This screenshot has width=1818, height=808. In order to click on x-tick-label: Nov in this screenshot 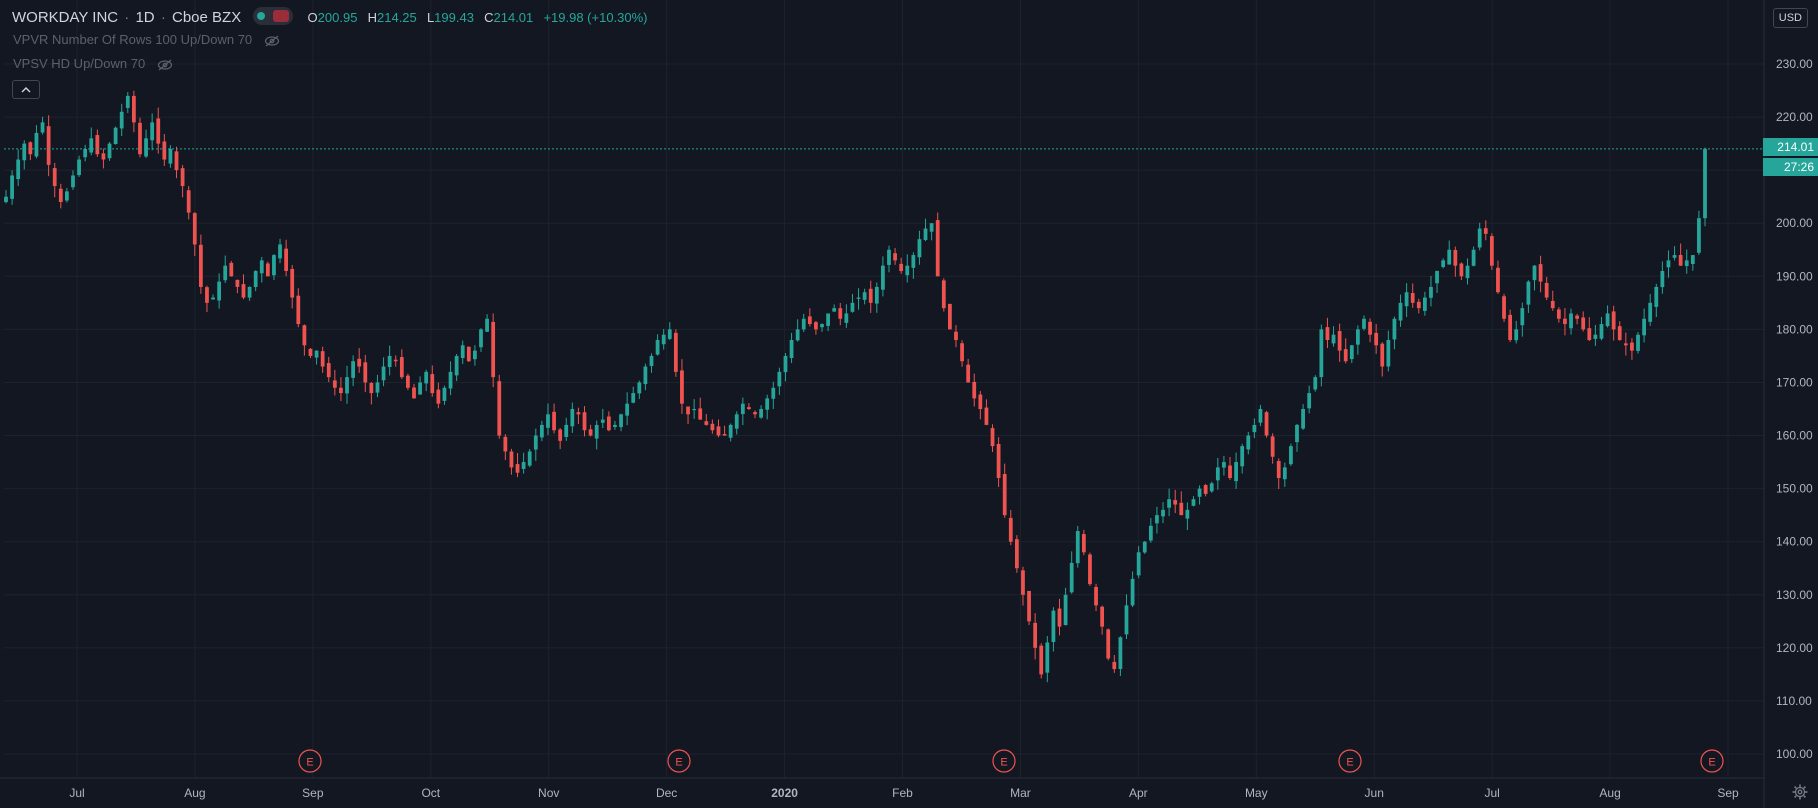, I will do `click(548, 793)`.